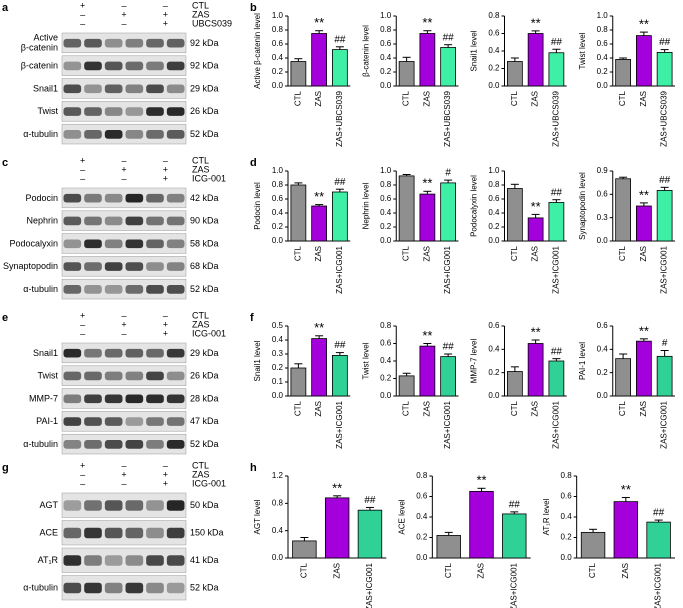  Describe the element at coordinates (204, 398) in the screenshot. I see `size-label: 28 kDa` at that location.